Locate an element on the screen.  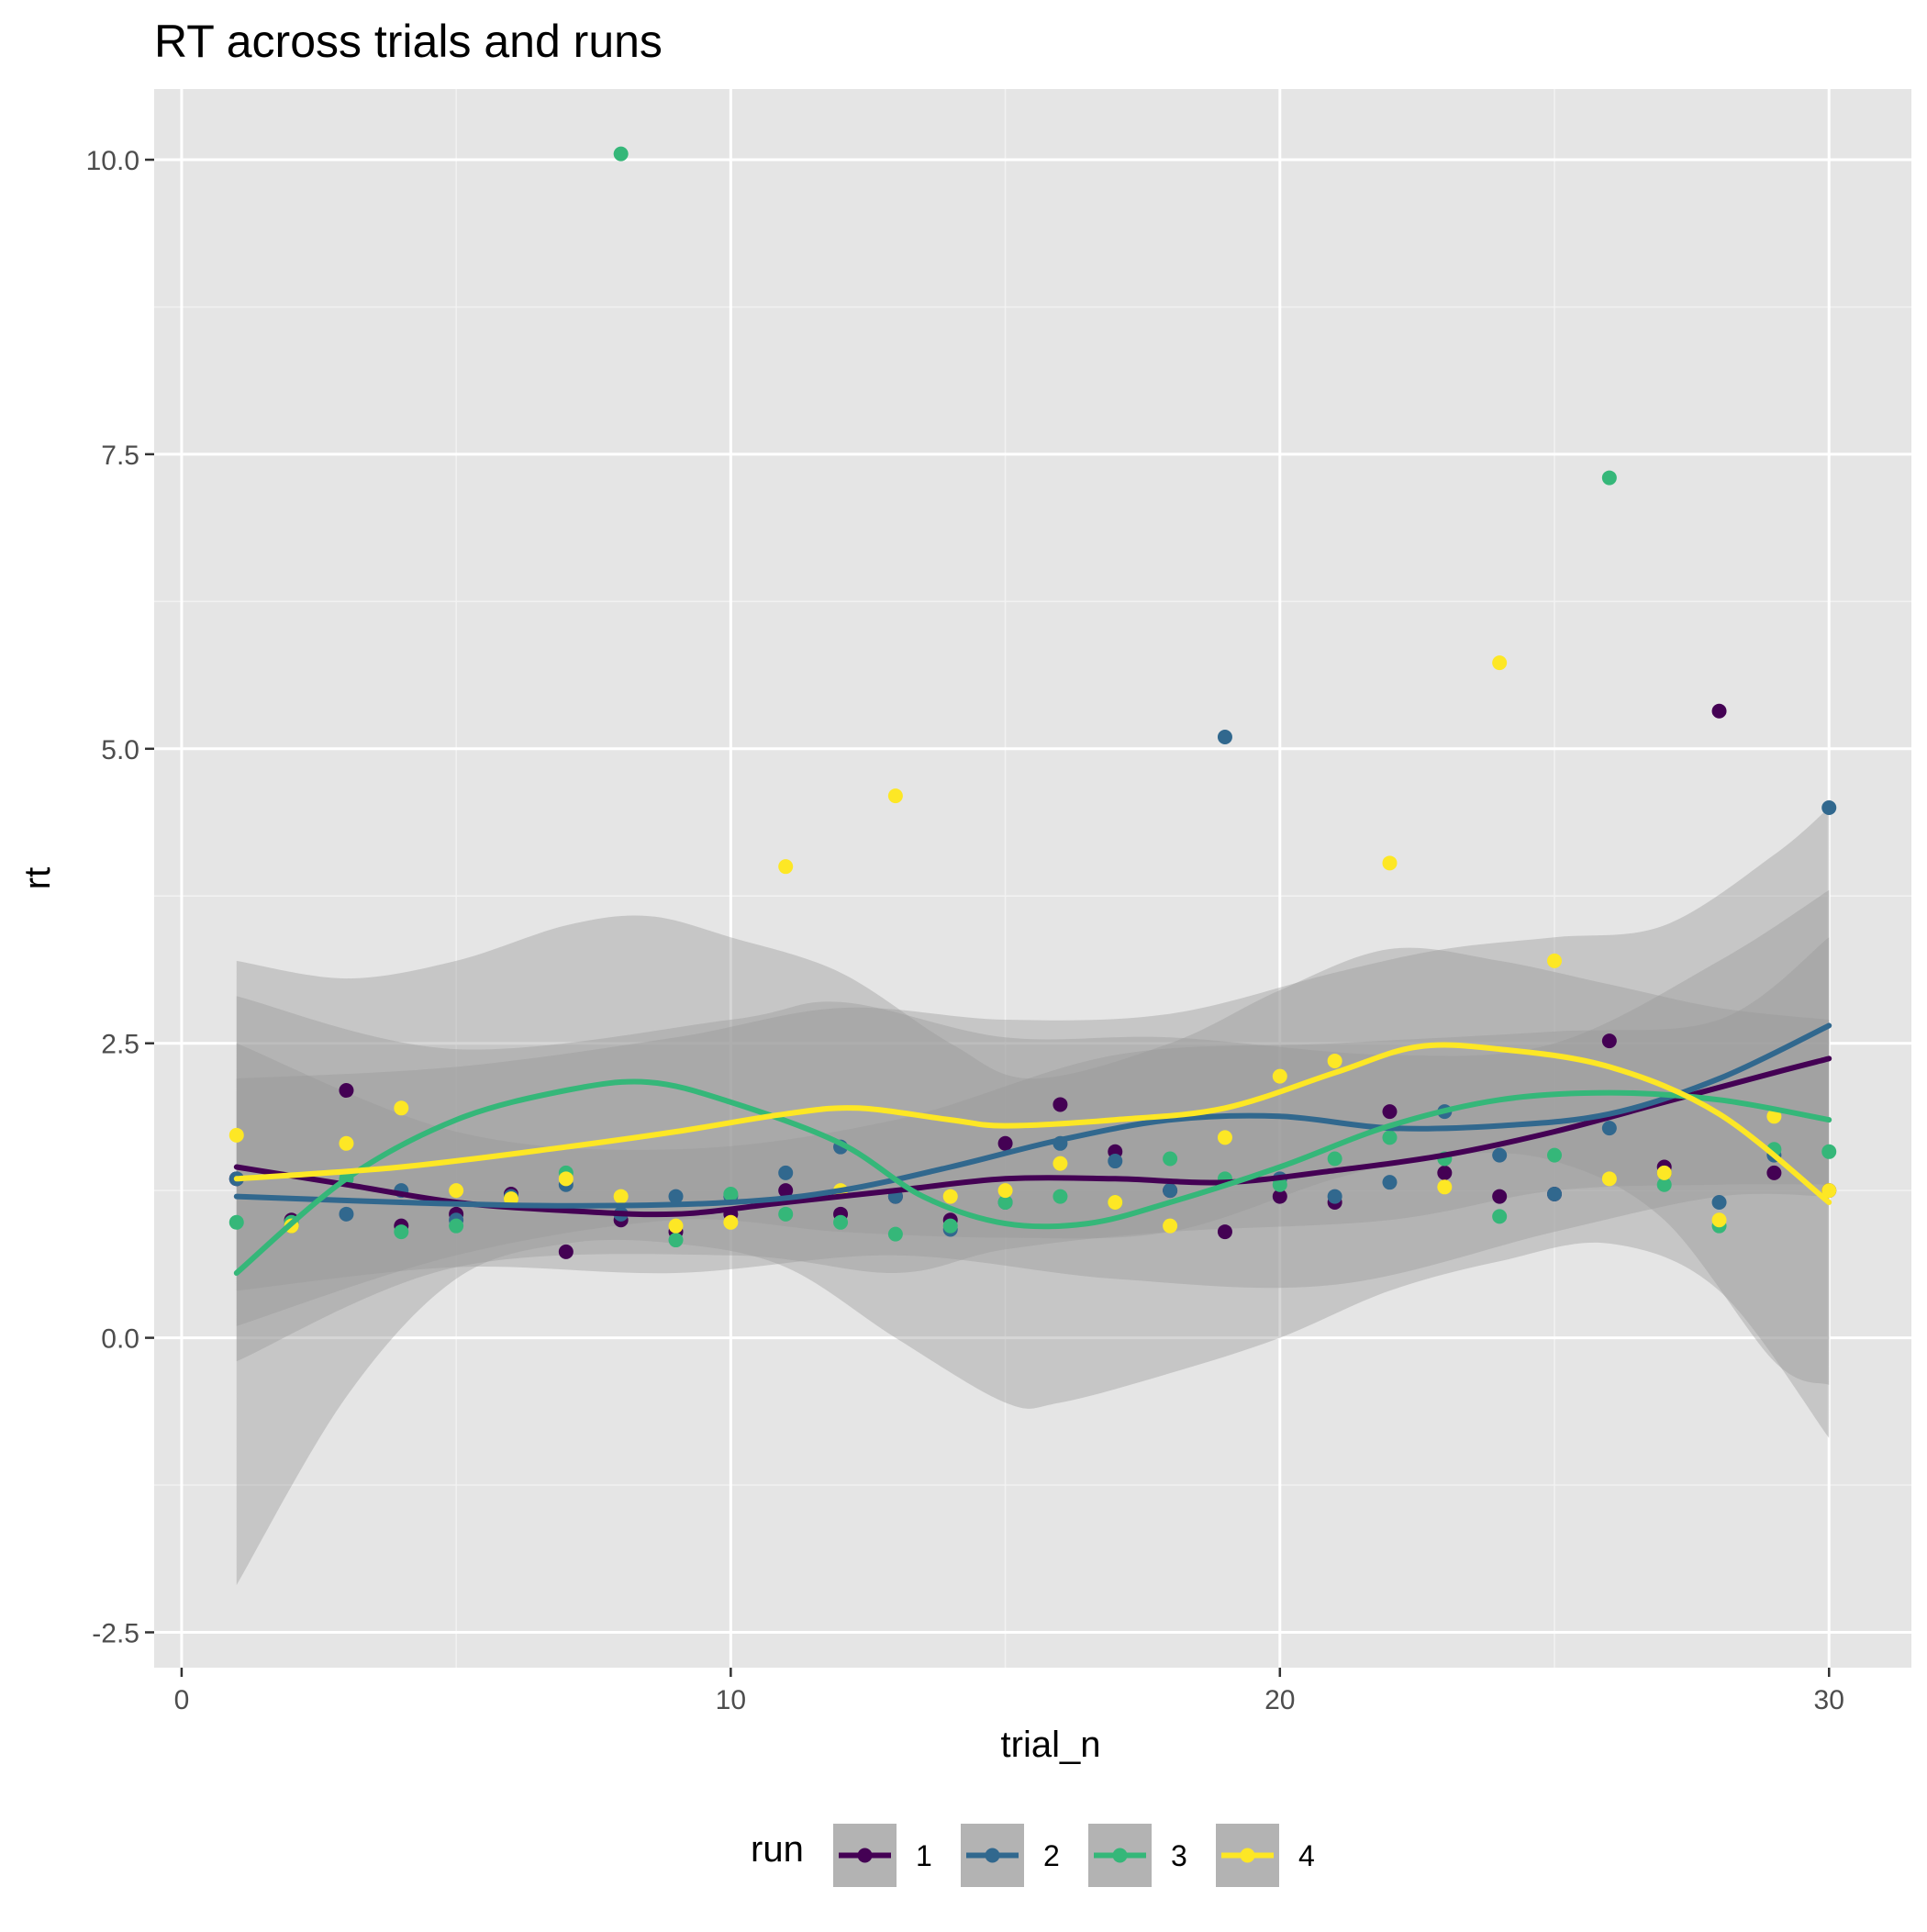
y-axis: -2.5 0.0 2.5 5.0 7.5 10.0 is located at coordinates (120, 897).